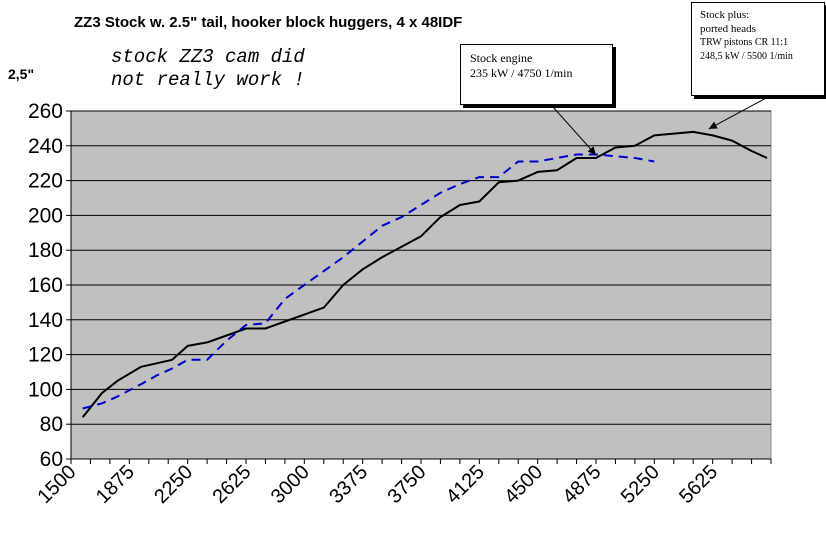 This screenshot has height=557, width=826. Describe the element at coordinates (713, 125) in the screenshot. I see `callout-plus-arrow-head` at that location.